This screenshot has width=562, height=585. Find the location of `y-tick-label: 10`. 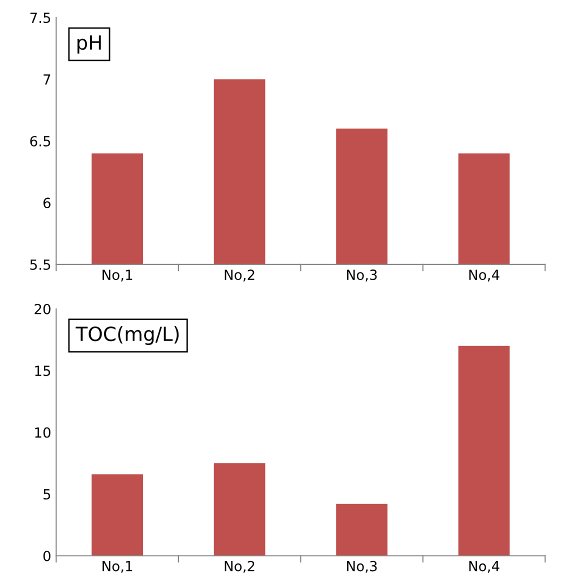

y-tick-label: 10 is located at coordinates (42, 432).